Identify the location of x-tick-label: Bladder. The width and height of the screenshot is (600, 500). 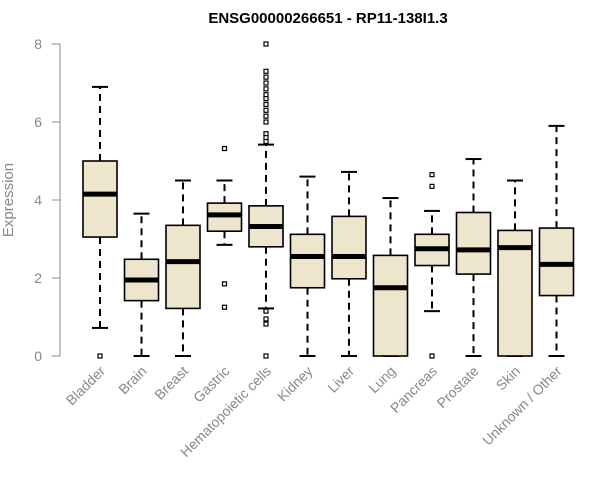
(86, 386).